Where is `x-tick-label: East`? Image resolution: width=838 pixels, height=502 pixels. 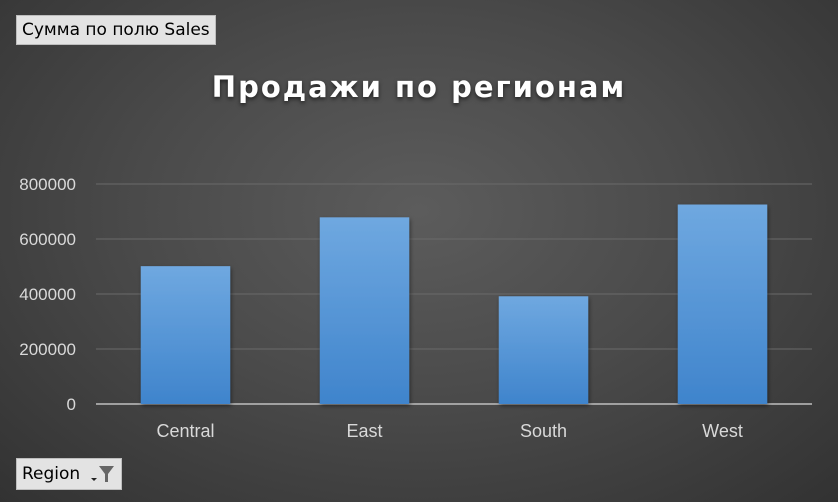 x-tick-label: East is located at coordinates (364, 431).